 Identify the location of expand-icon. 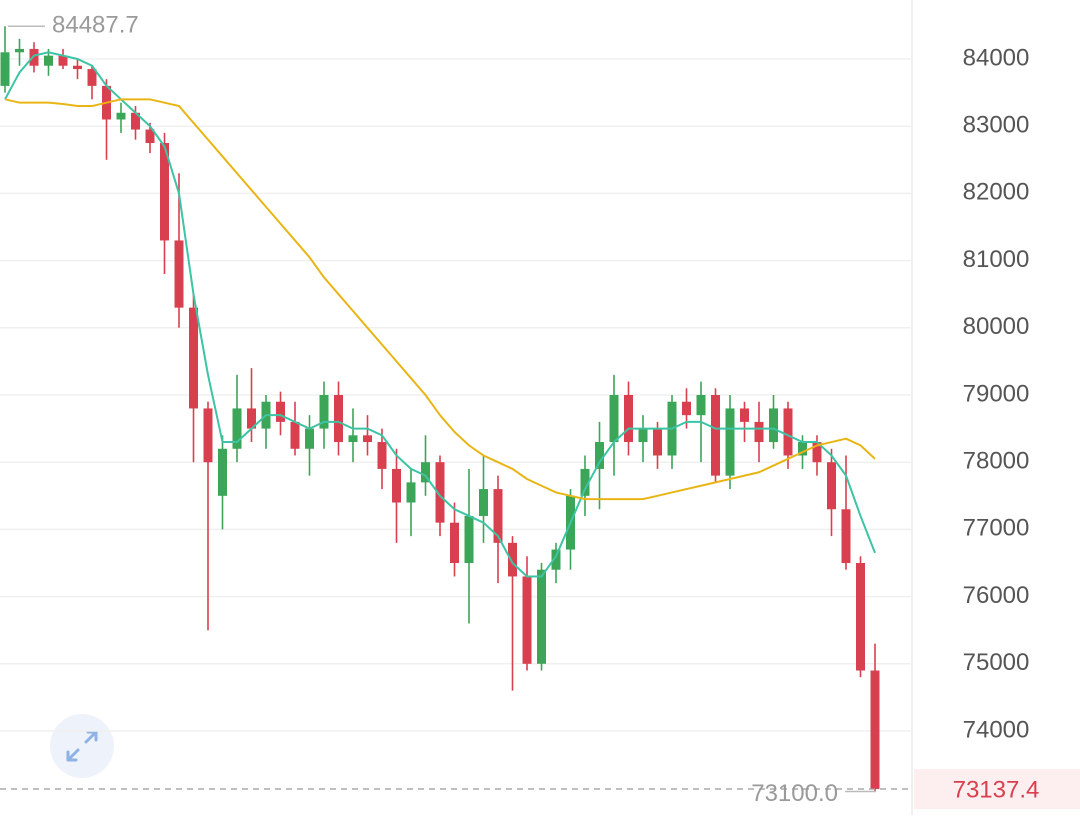
(82, 746).